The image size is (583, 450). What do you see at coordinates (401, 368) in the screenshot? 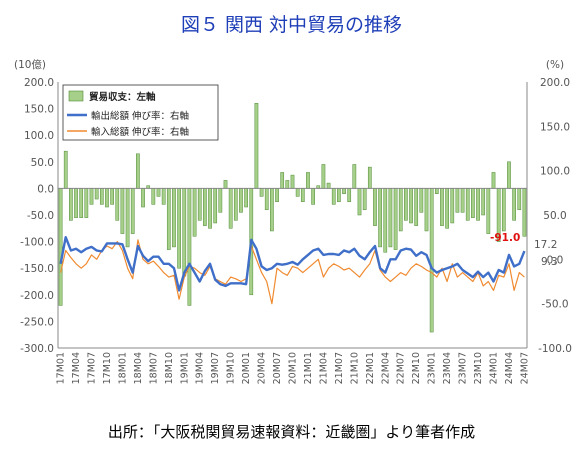
I see `x-tick-label: 22M07` at bounding box center [401, 368].